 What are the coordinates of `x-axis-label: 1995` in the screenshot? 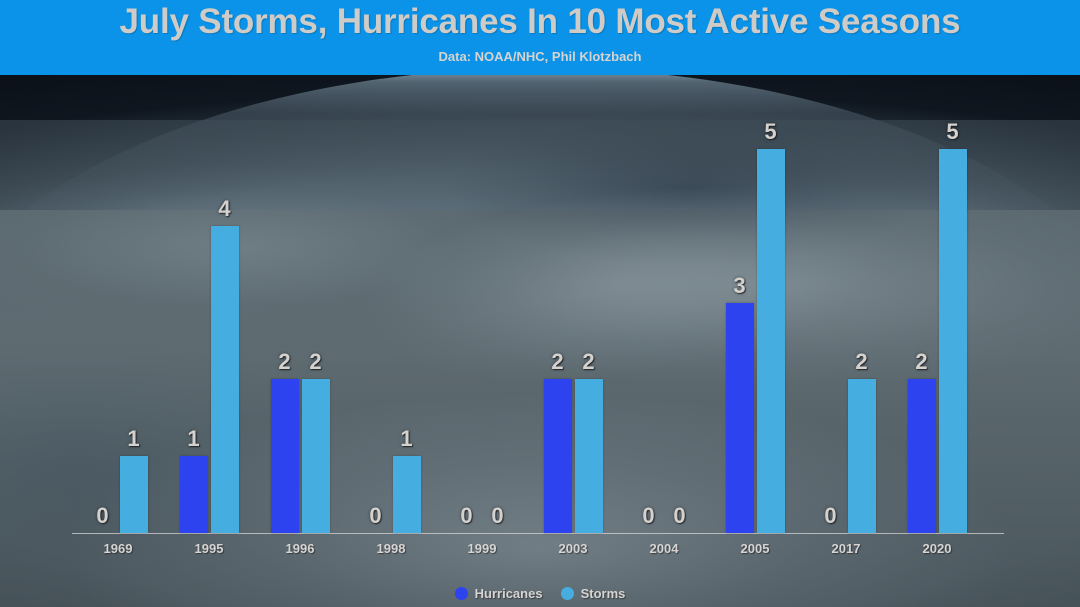 It's located at (209, 548).